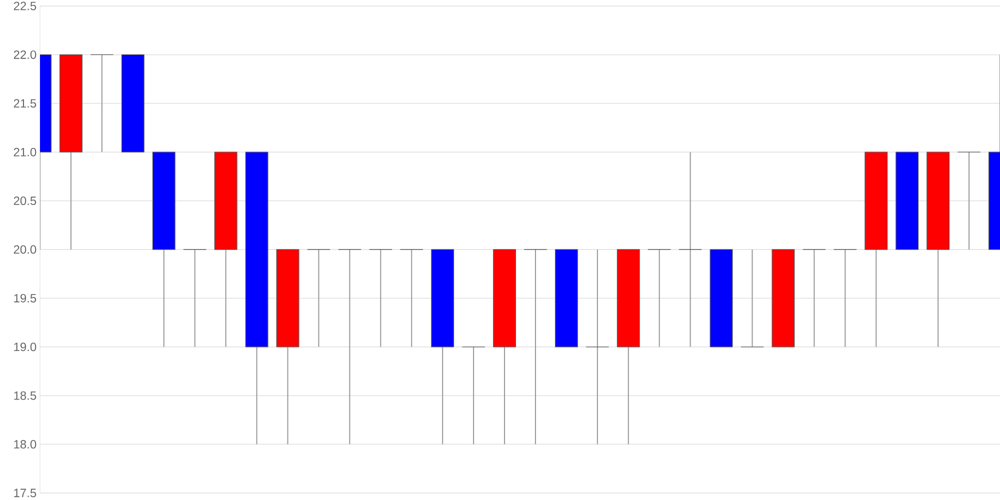 The image size is (1000, 500). Describe the element at coordinates (25, 395) in the screenshot. I see `y-tick-label: 18.5` at that location.